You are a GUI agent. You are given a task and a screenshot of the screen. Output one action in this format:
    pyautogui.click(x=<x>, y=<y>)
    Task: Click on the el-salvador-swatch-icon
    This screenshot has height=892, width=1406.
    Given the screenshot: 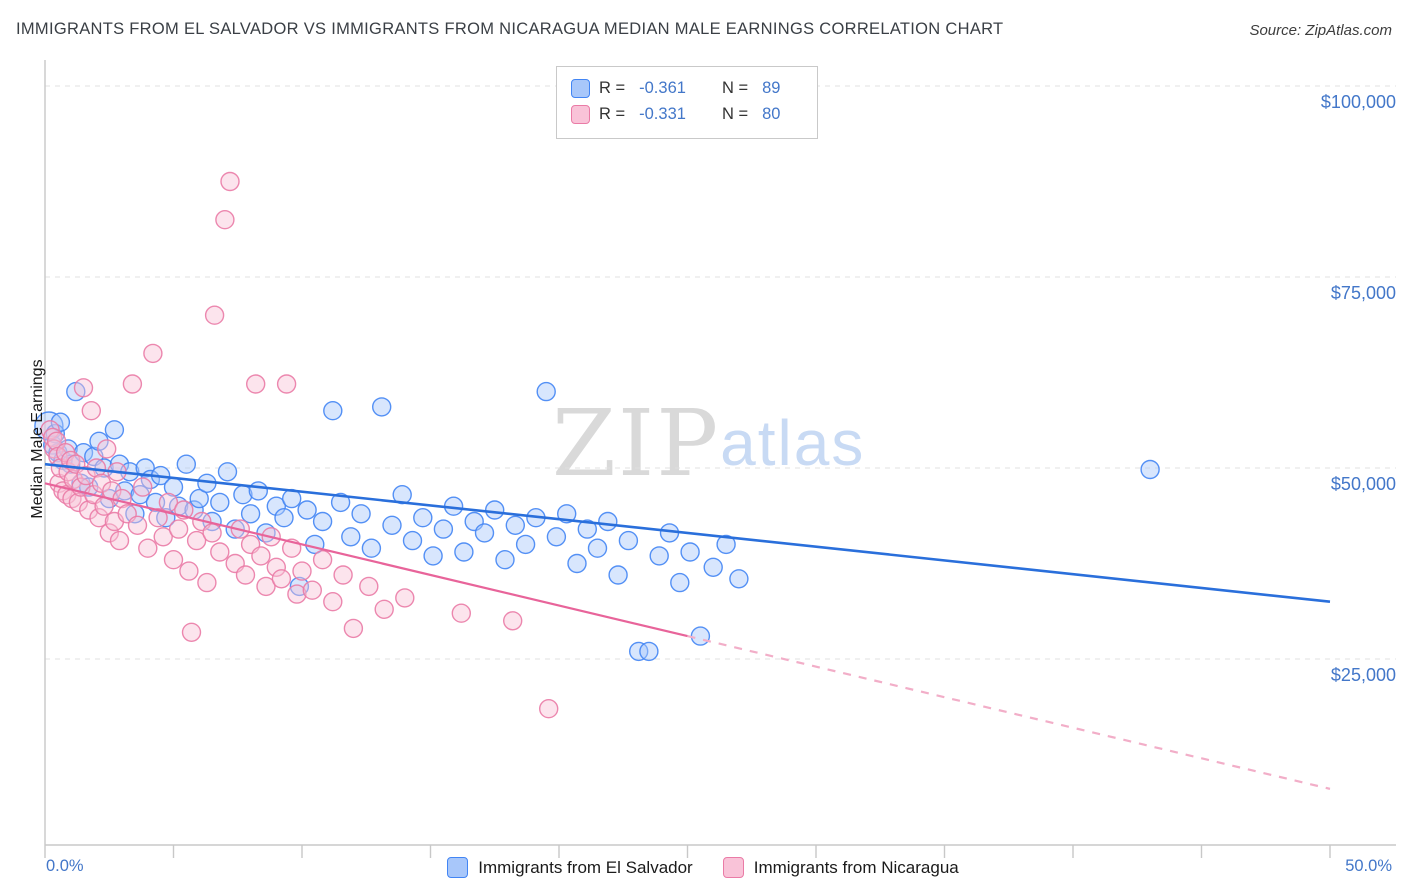 What is the action you would take?
    pyautogui.click(x=458, y=867)
    